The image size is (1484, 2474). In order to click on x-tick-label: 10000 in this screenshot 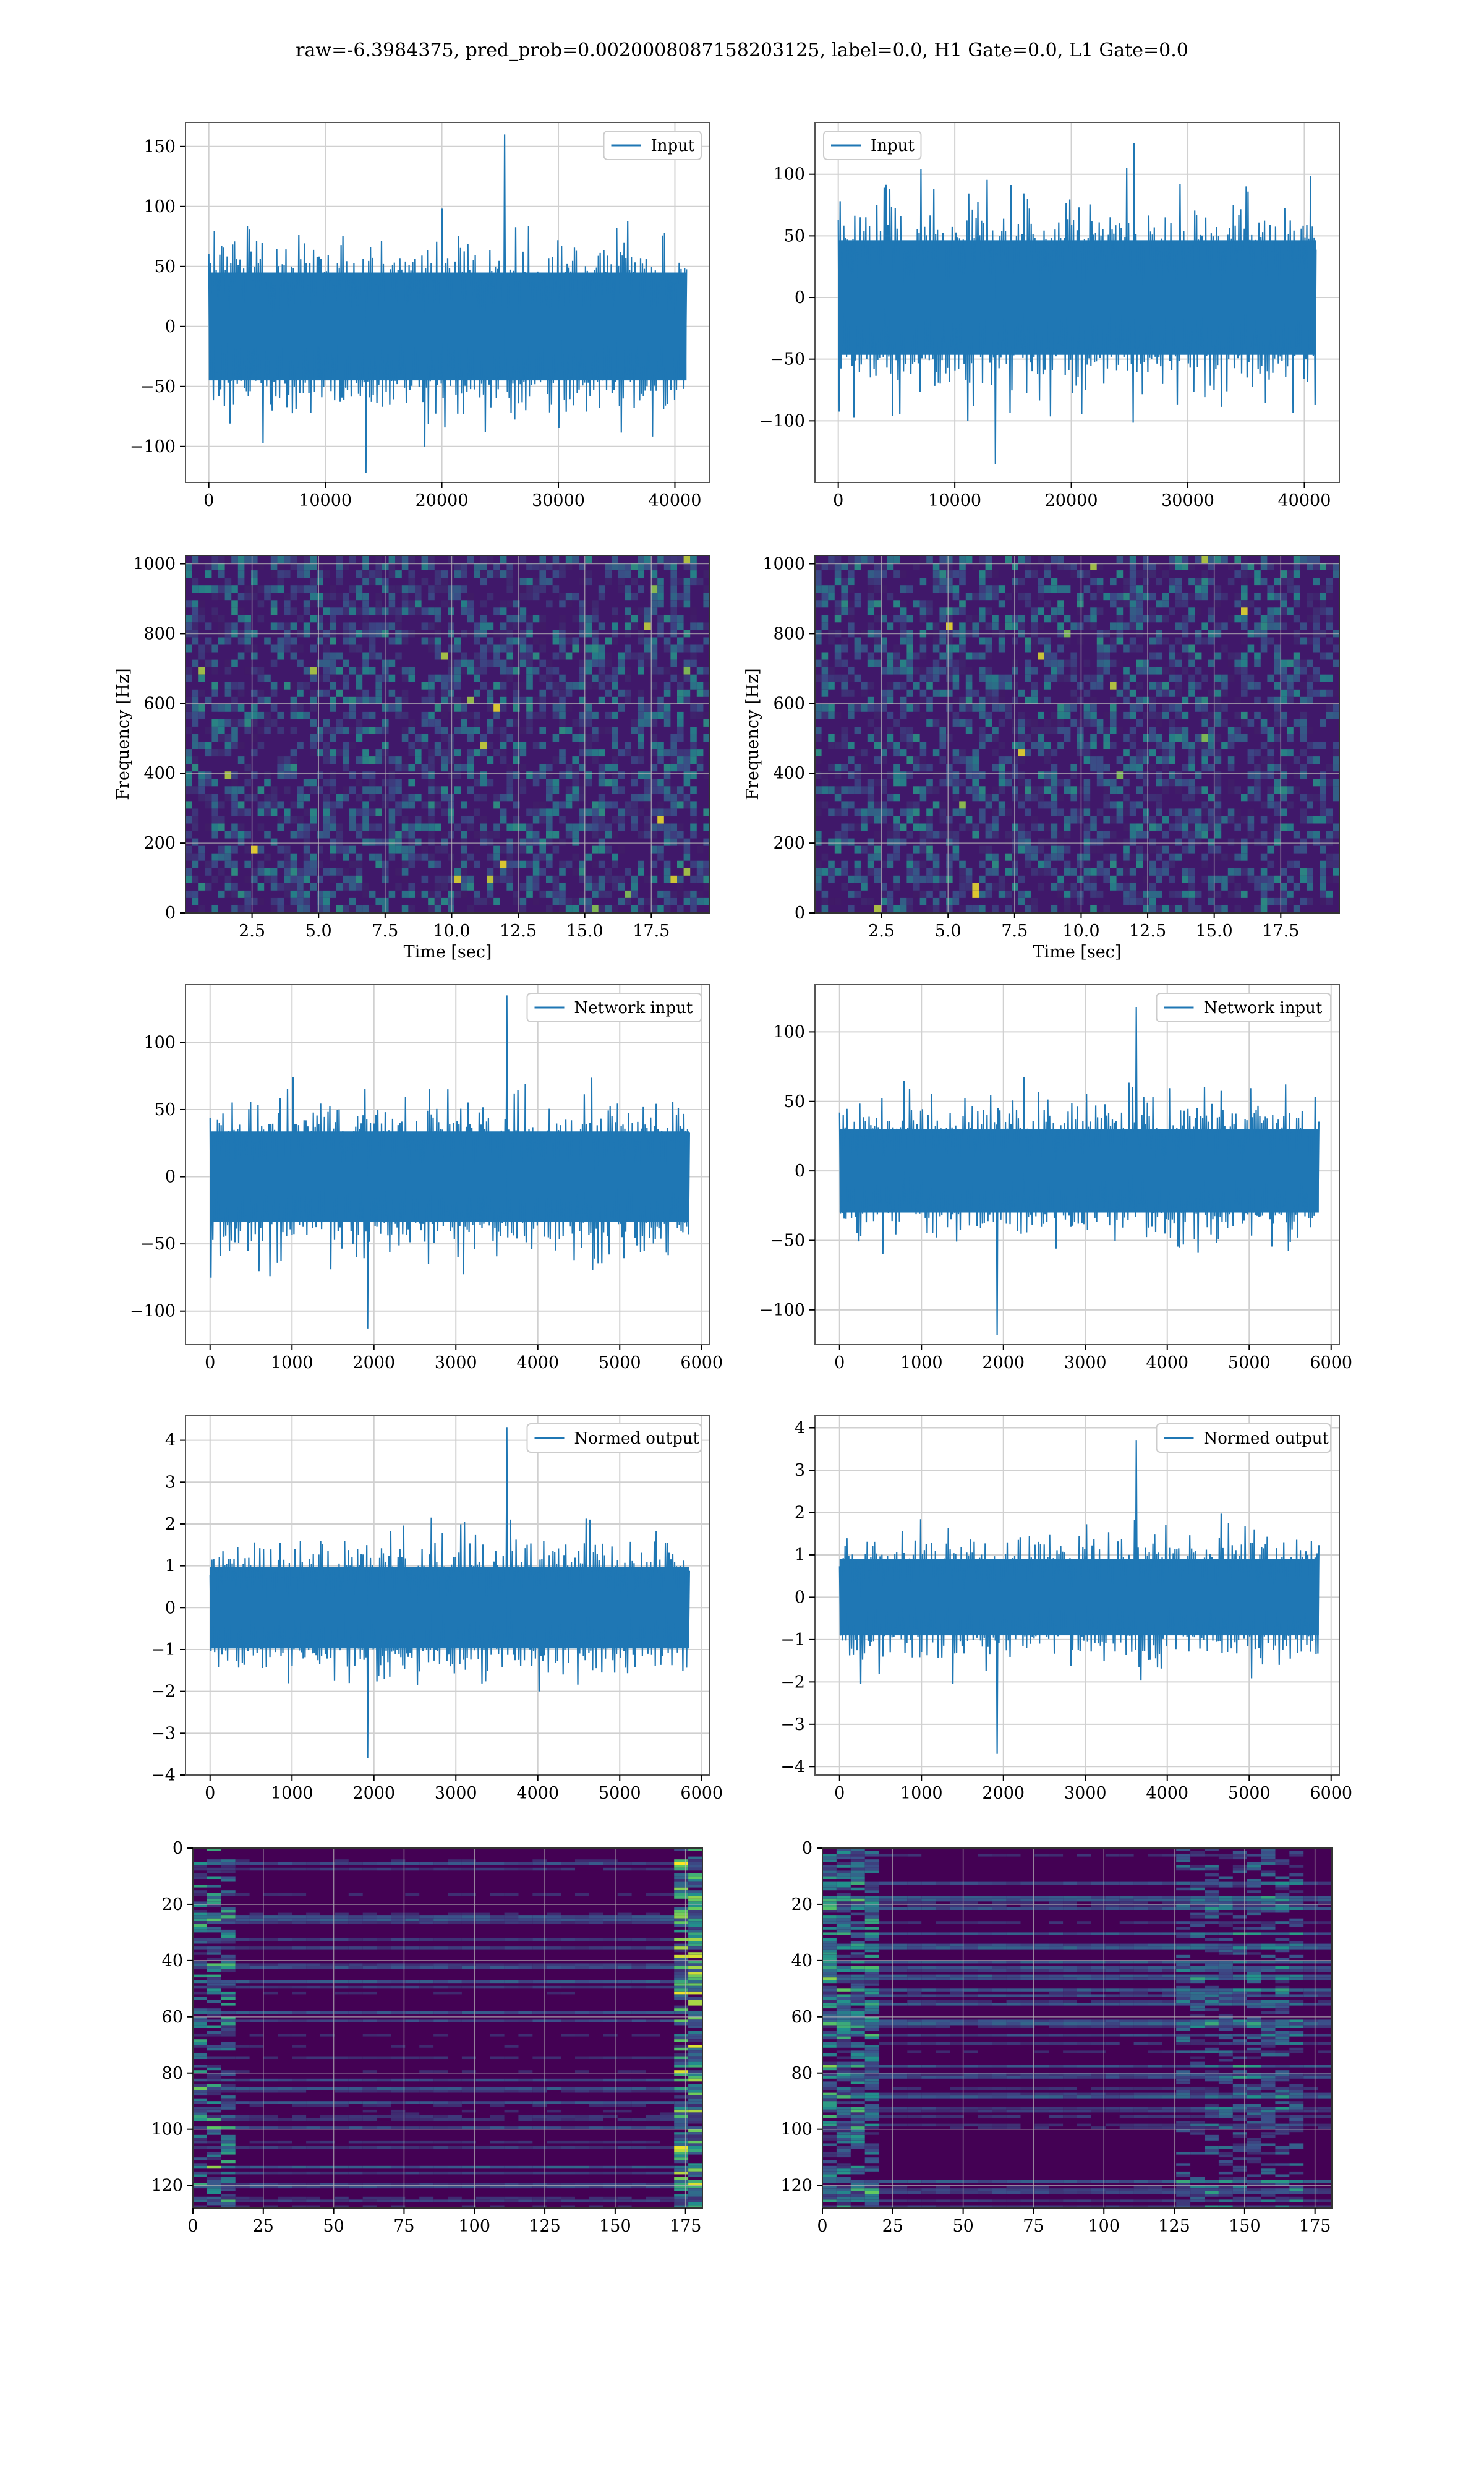, I will do `click(954, 500)`.